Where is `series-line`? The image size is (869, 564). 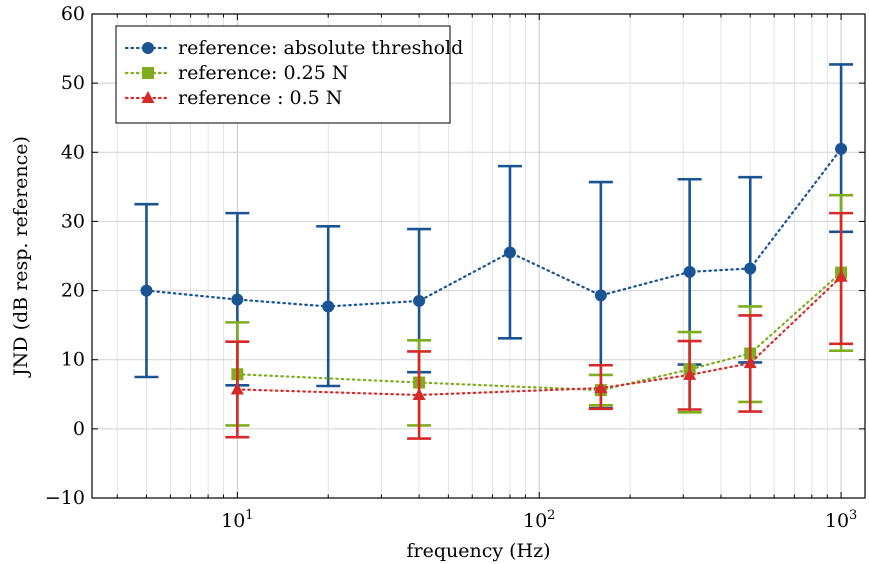 series-line is located at coordinates (539, 331).